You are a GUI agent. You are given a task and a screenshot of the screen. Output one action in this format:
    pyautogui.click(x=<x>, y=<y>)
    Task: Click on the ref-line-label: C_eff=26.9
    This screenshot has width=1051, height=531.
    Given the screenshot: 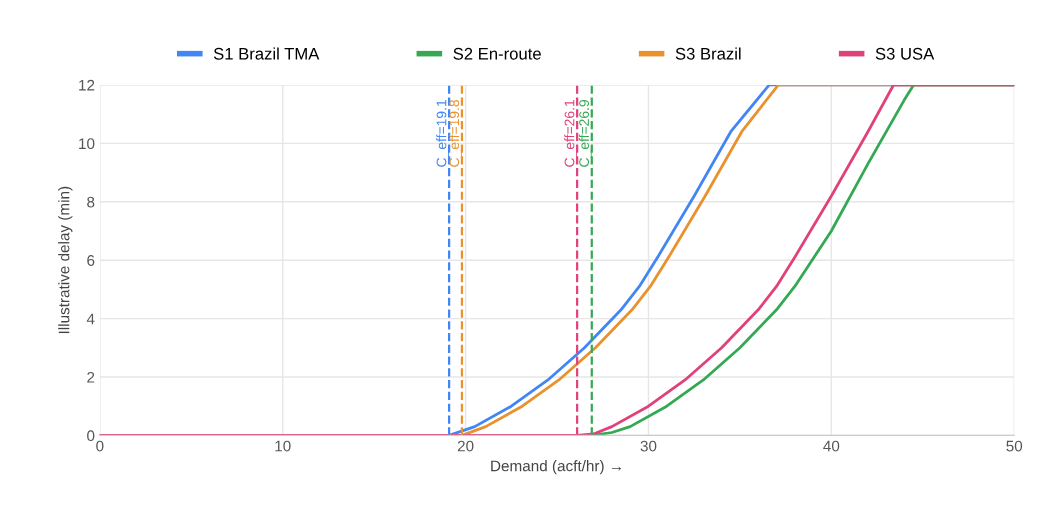 What is the action you would take?
    pyautogui.click(x=585, y=133)
    